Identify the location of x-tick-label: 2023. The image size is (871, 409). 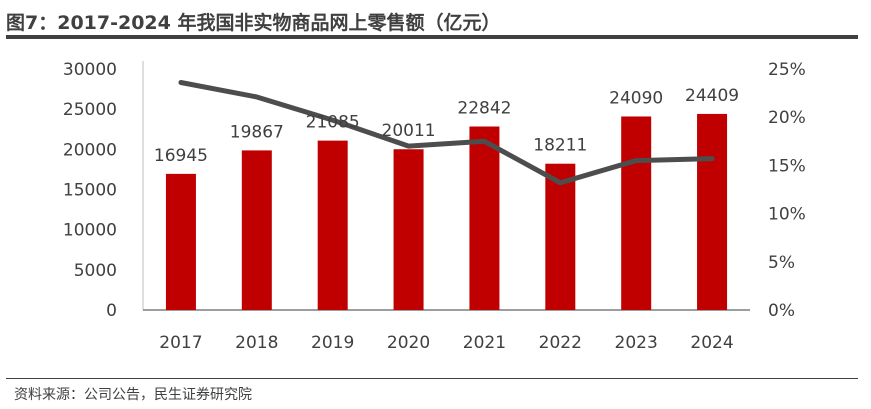
(636, 343).